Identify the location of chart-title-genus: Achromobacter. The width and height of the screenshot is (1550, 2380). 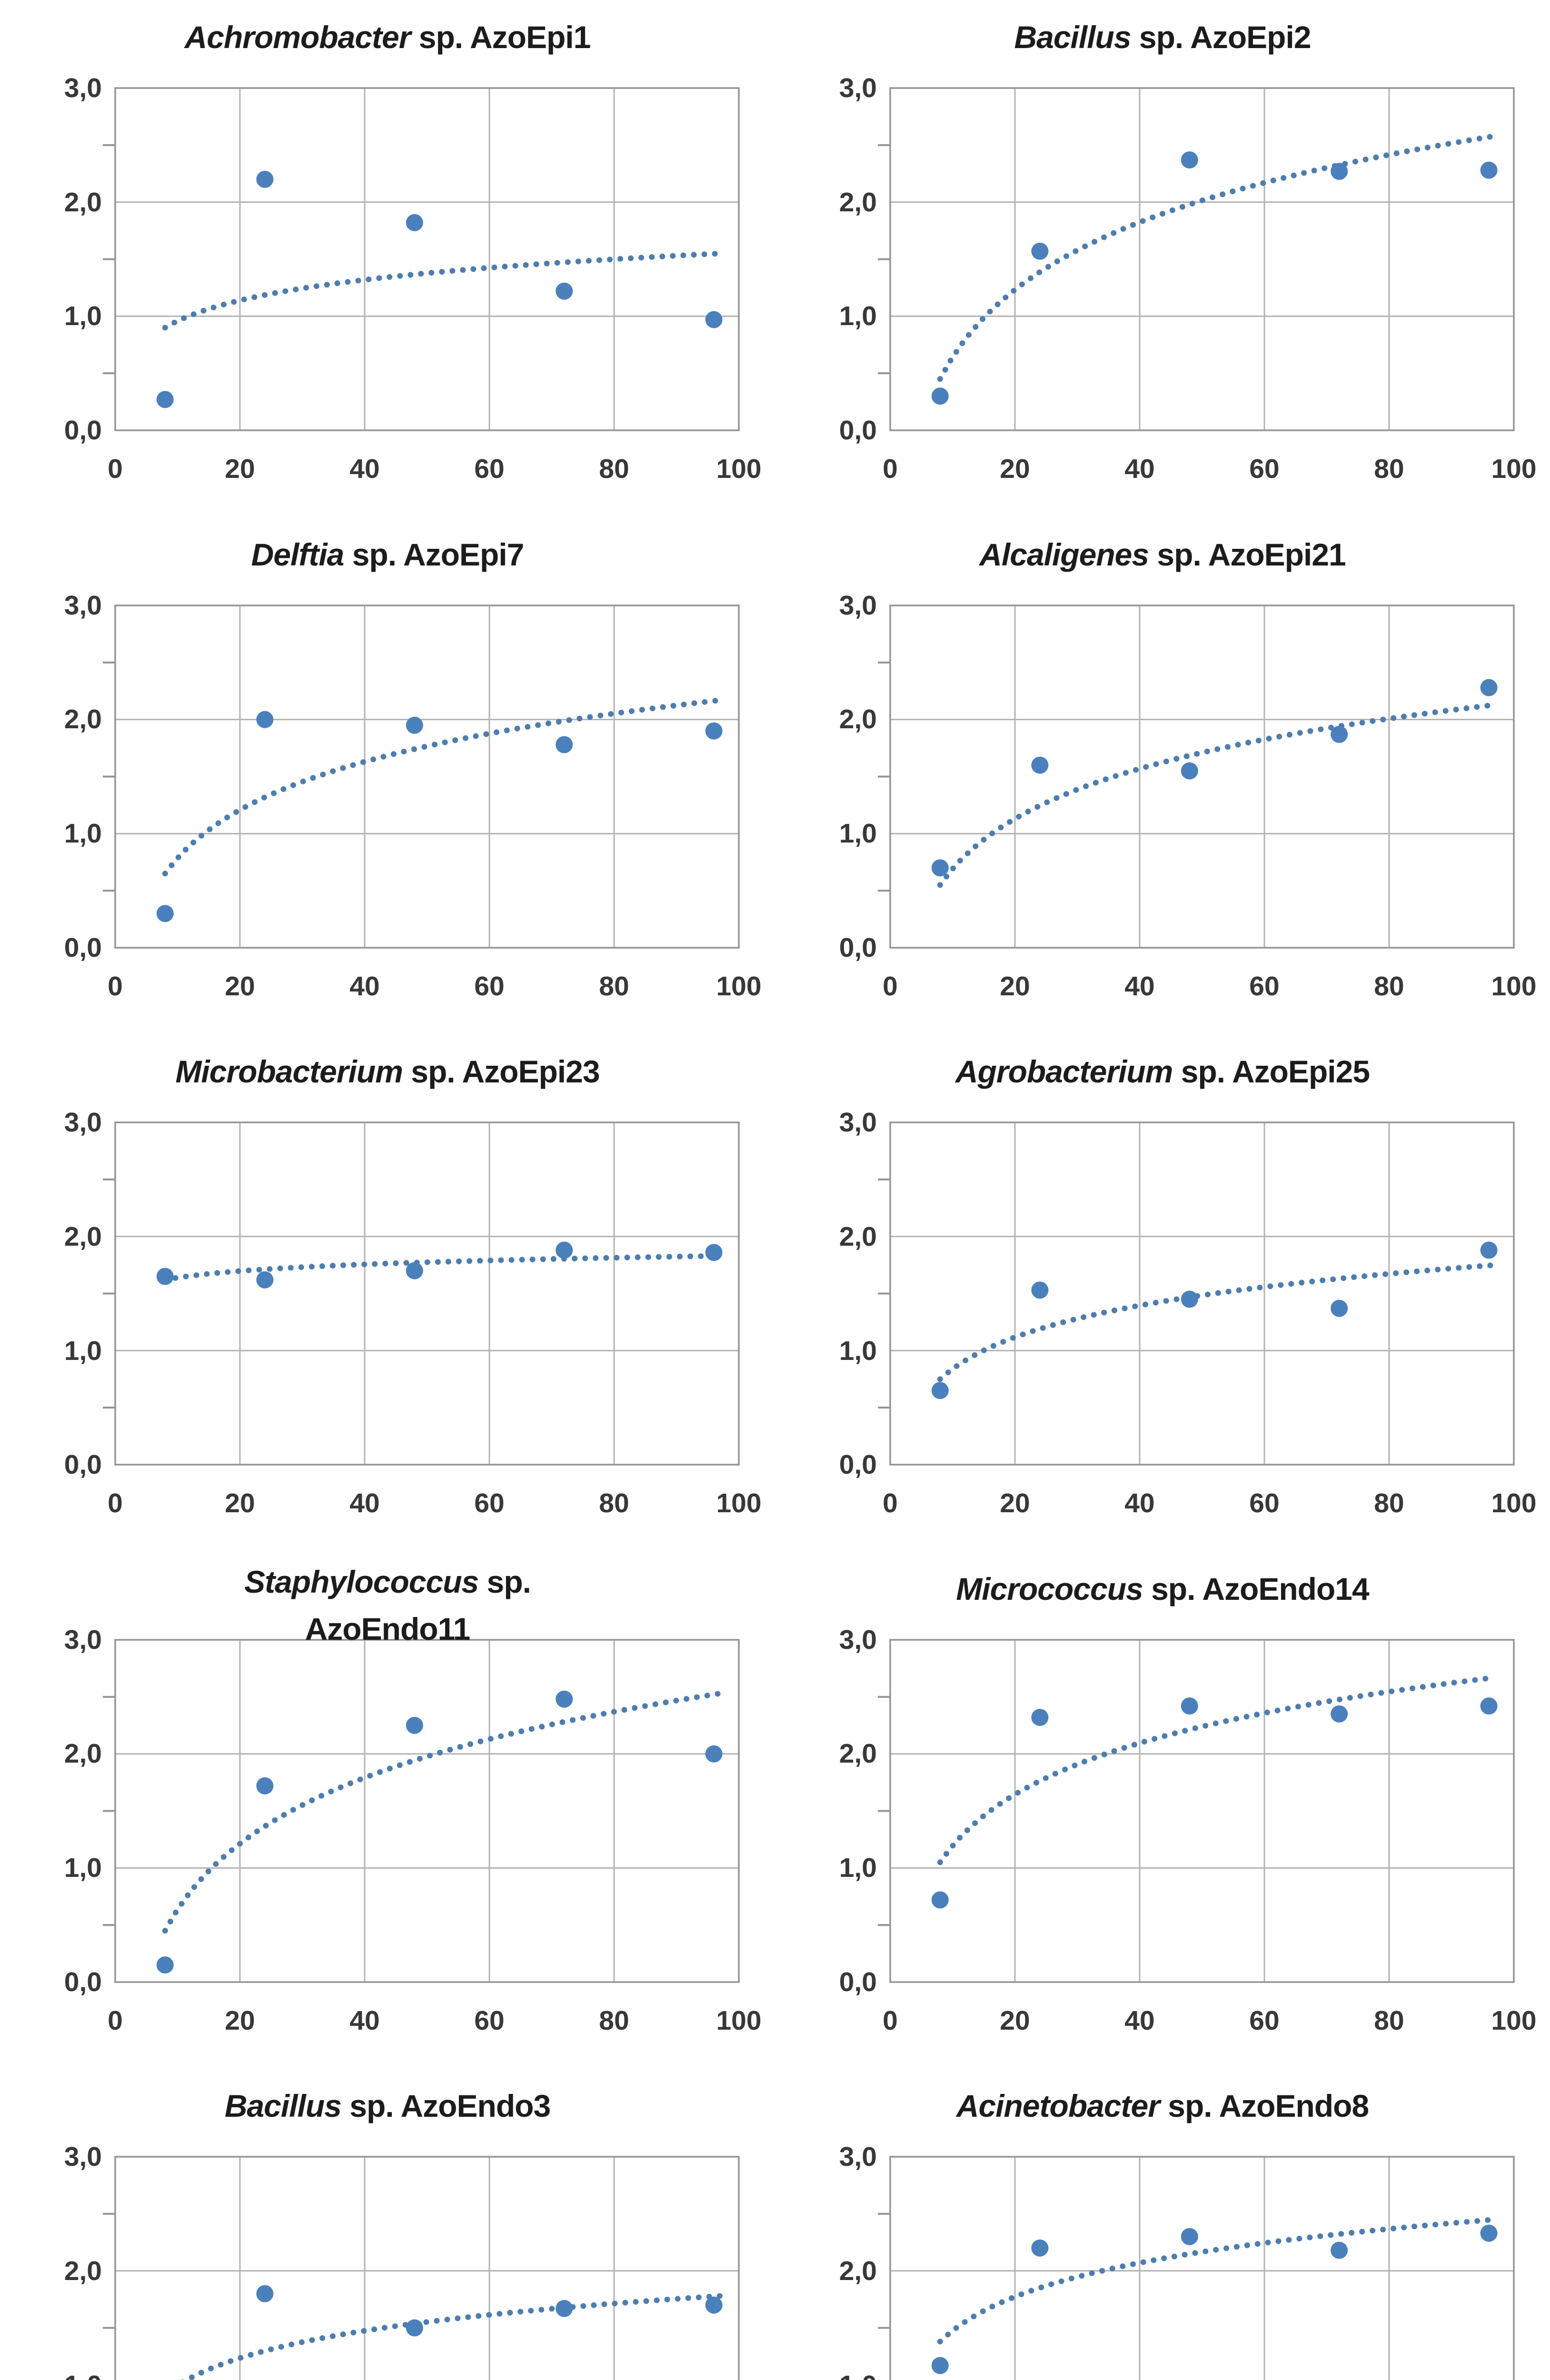
(297, 37).